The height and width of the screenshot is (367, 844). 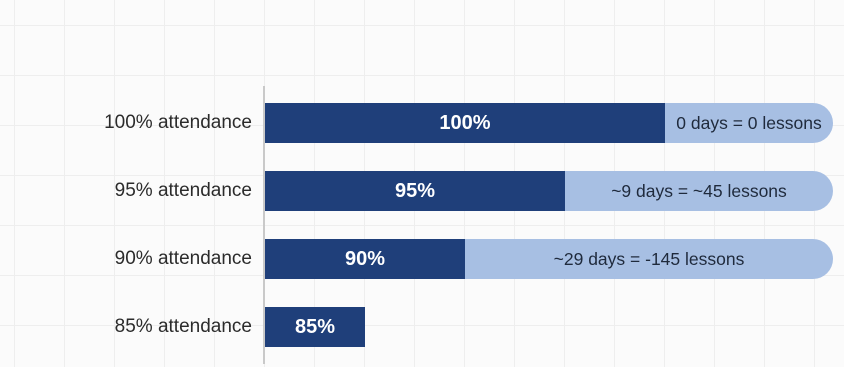 I want to click on value-label: 95%, so click(x=415, y=190).